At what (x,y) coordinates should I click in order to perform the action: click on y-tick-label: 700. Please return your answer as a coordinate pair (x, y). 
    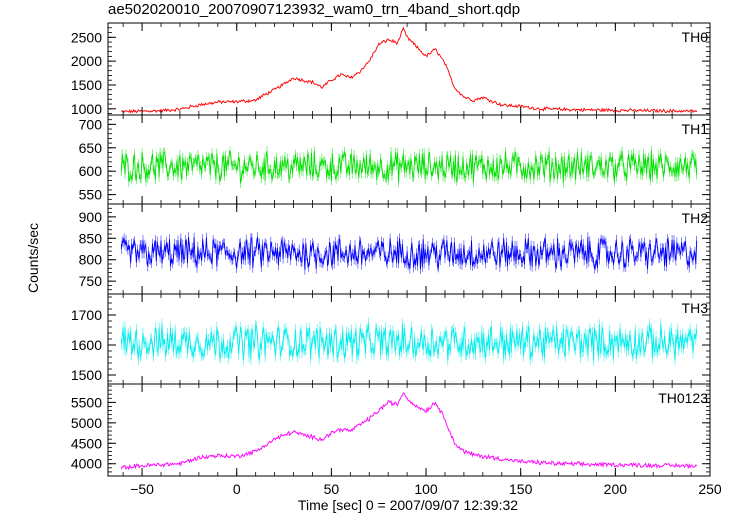
    Looking at the image, I should click on (91, 124).